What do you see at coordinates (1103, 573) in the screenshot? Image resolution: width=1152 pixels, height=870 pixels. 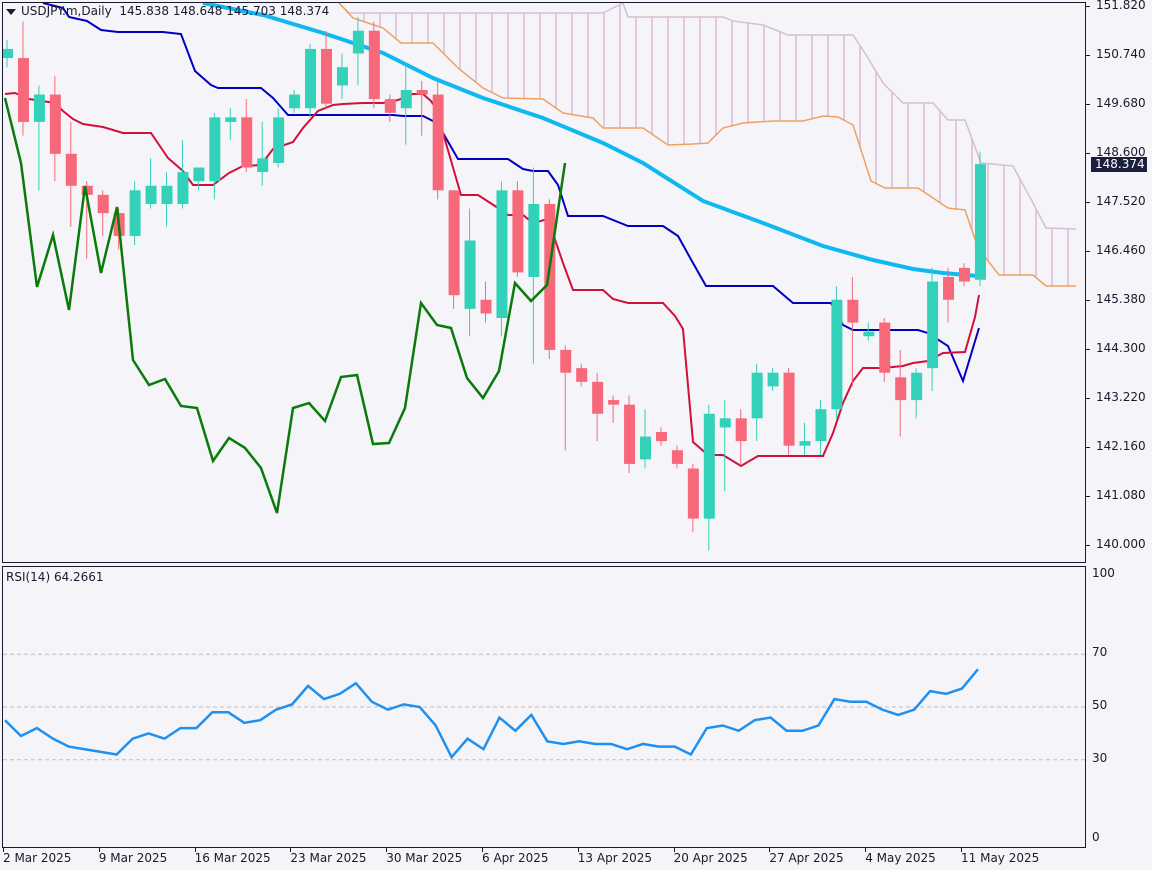 I see `rsi-axis-label: 100` at bounding box center [1103, 573].